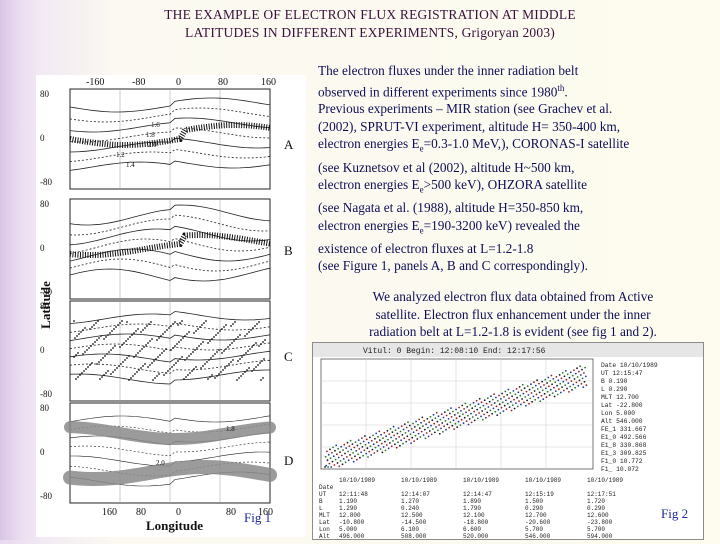 This screenshot has height=544, width=720. What do you see at coordinates (614, 381) in the screenshot?
I see `legend-entry: B 0.190` at bounding box center [614, 381].